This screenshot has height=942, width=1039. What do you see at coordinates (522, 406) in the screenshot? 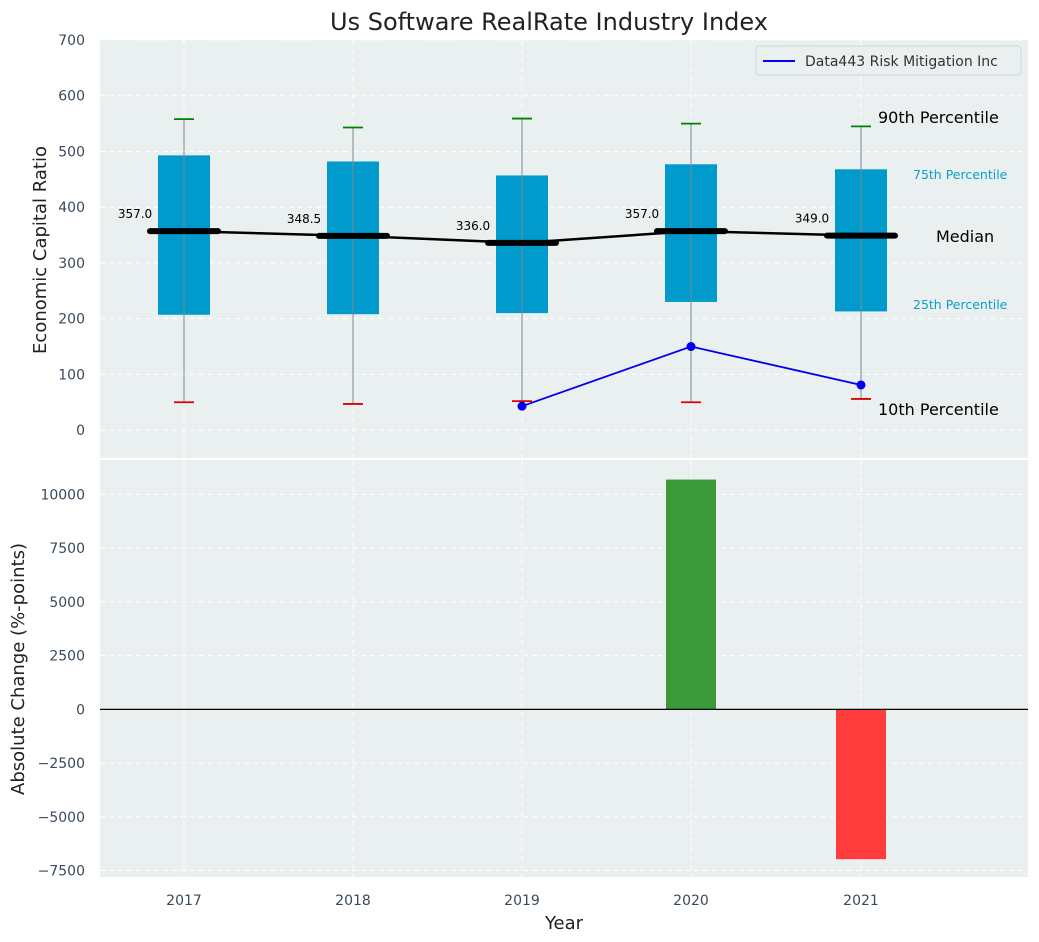
I see `series-point-2019` at bounding box center [522, 406].